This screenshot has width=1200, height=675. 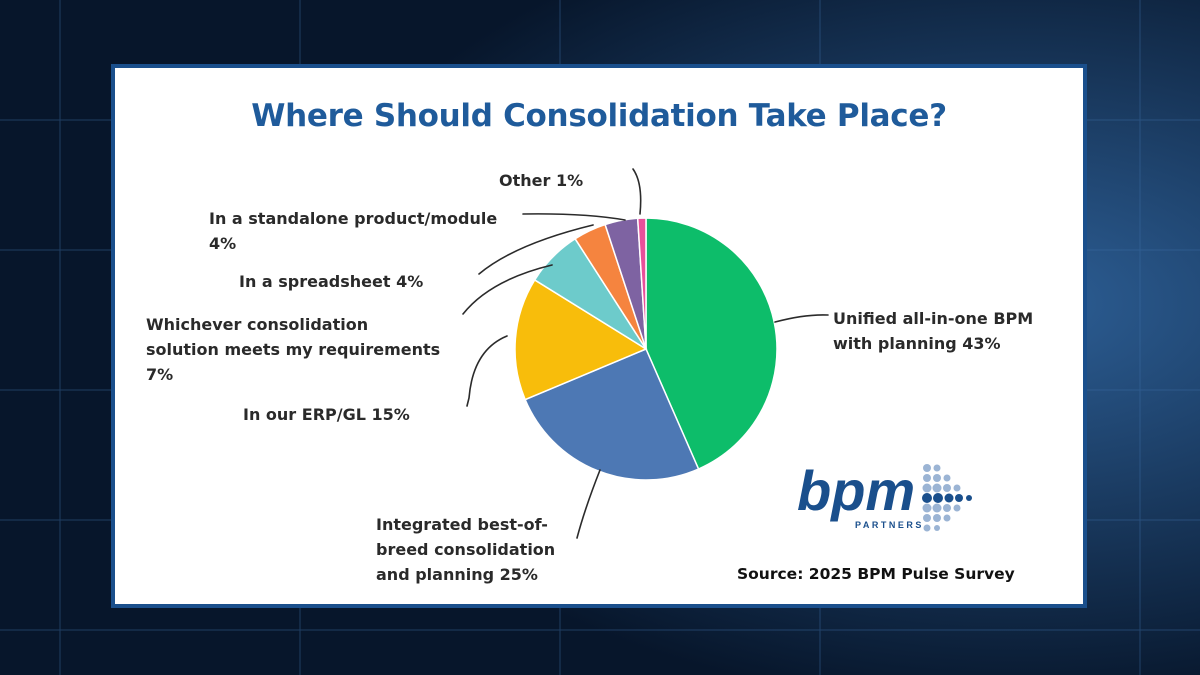 I want to click on leader-line-spreadsheet, so click(x=536, y=249).